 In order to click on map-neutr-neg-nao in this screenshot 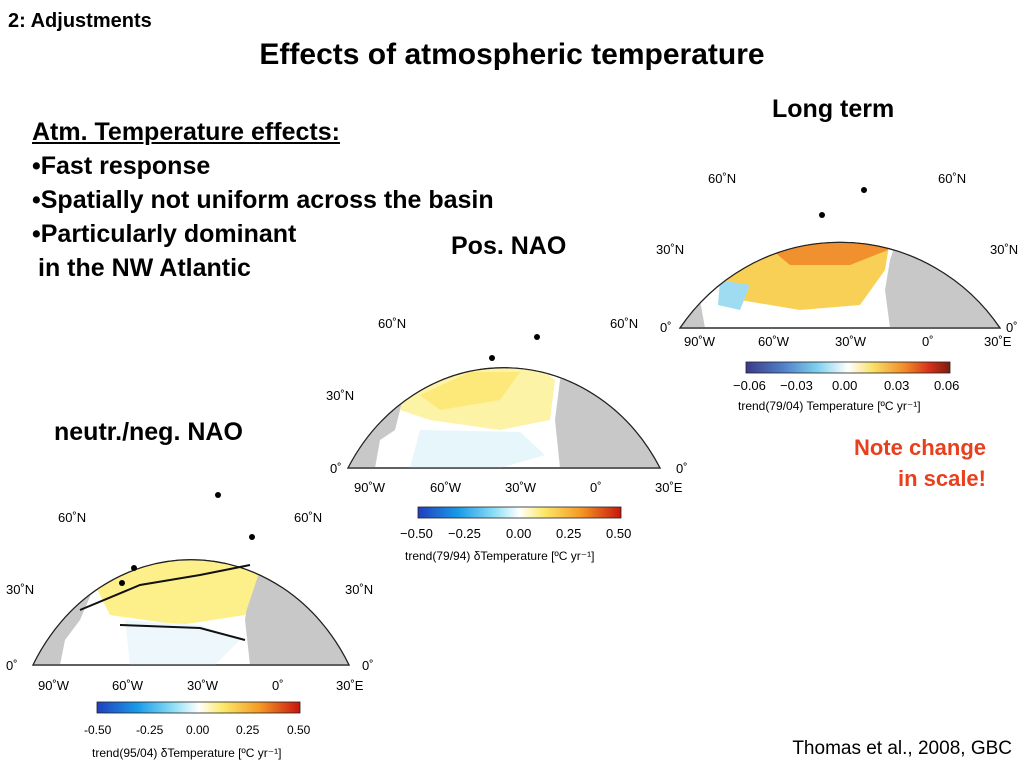, I will do `click(191, 603)`.